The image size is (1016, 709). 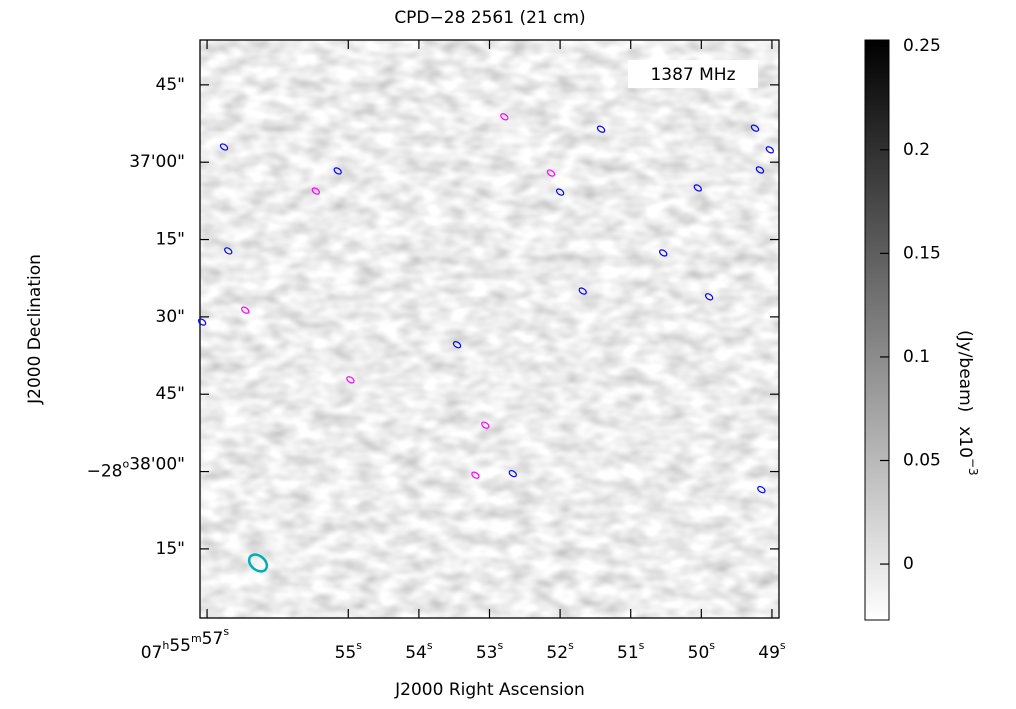 What do you see at coordinates (35, 329) in the screenshot?
I see `y-axis-label: J2000 Declination` at bounding box center [35, 329].